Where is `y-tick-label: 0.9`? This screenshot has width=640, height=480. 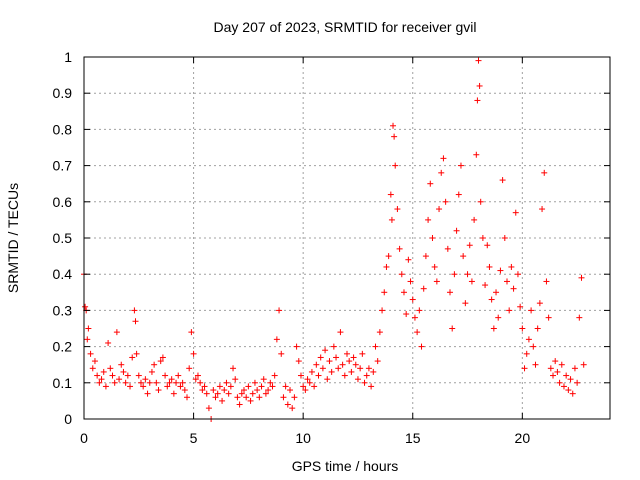
y-tick-label: 0.9 is located at coordinates (63, 93).